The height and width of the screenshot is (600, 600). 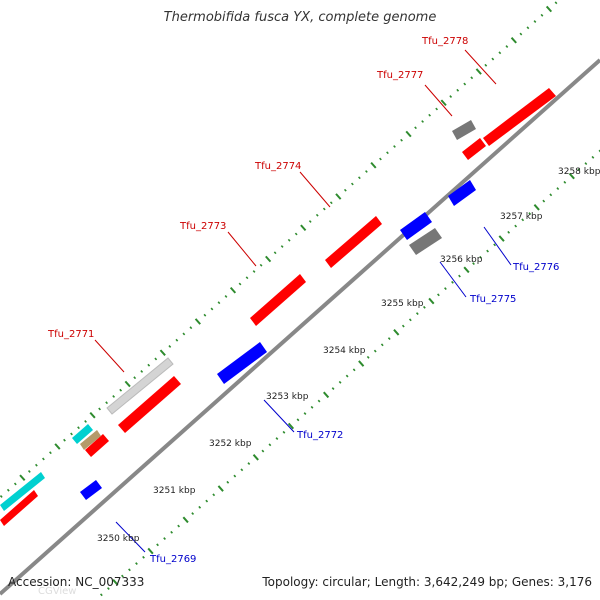 What do you see at coordinates (579, 172) in the screenshot?
I see `kbp-3258: 3258 kbp` at bounding box center [579, 172].